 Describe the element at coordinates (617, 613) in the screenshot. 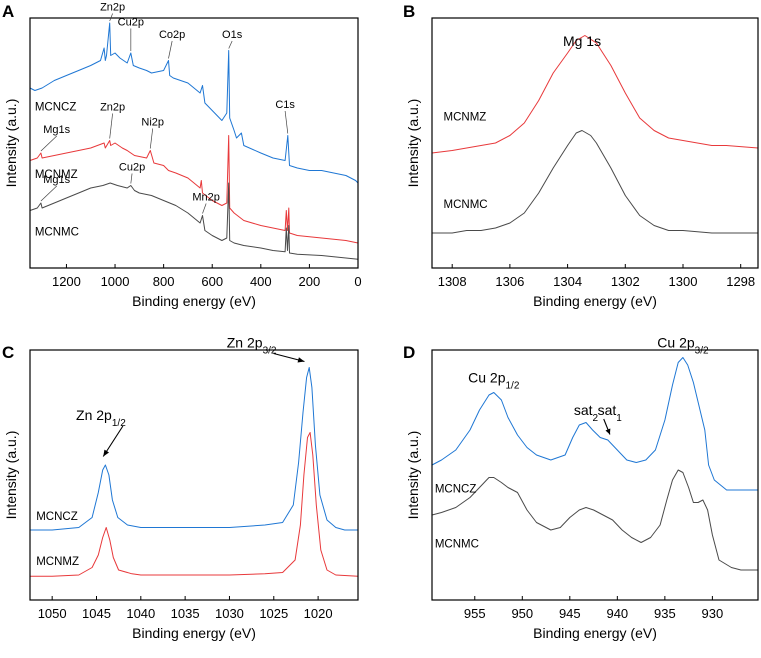

I see `x-tick-label: 940` at that location.